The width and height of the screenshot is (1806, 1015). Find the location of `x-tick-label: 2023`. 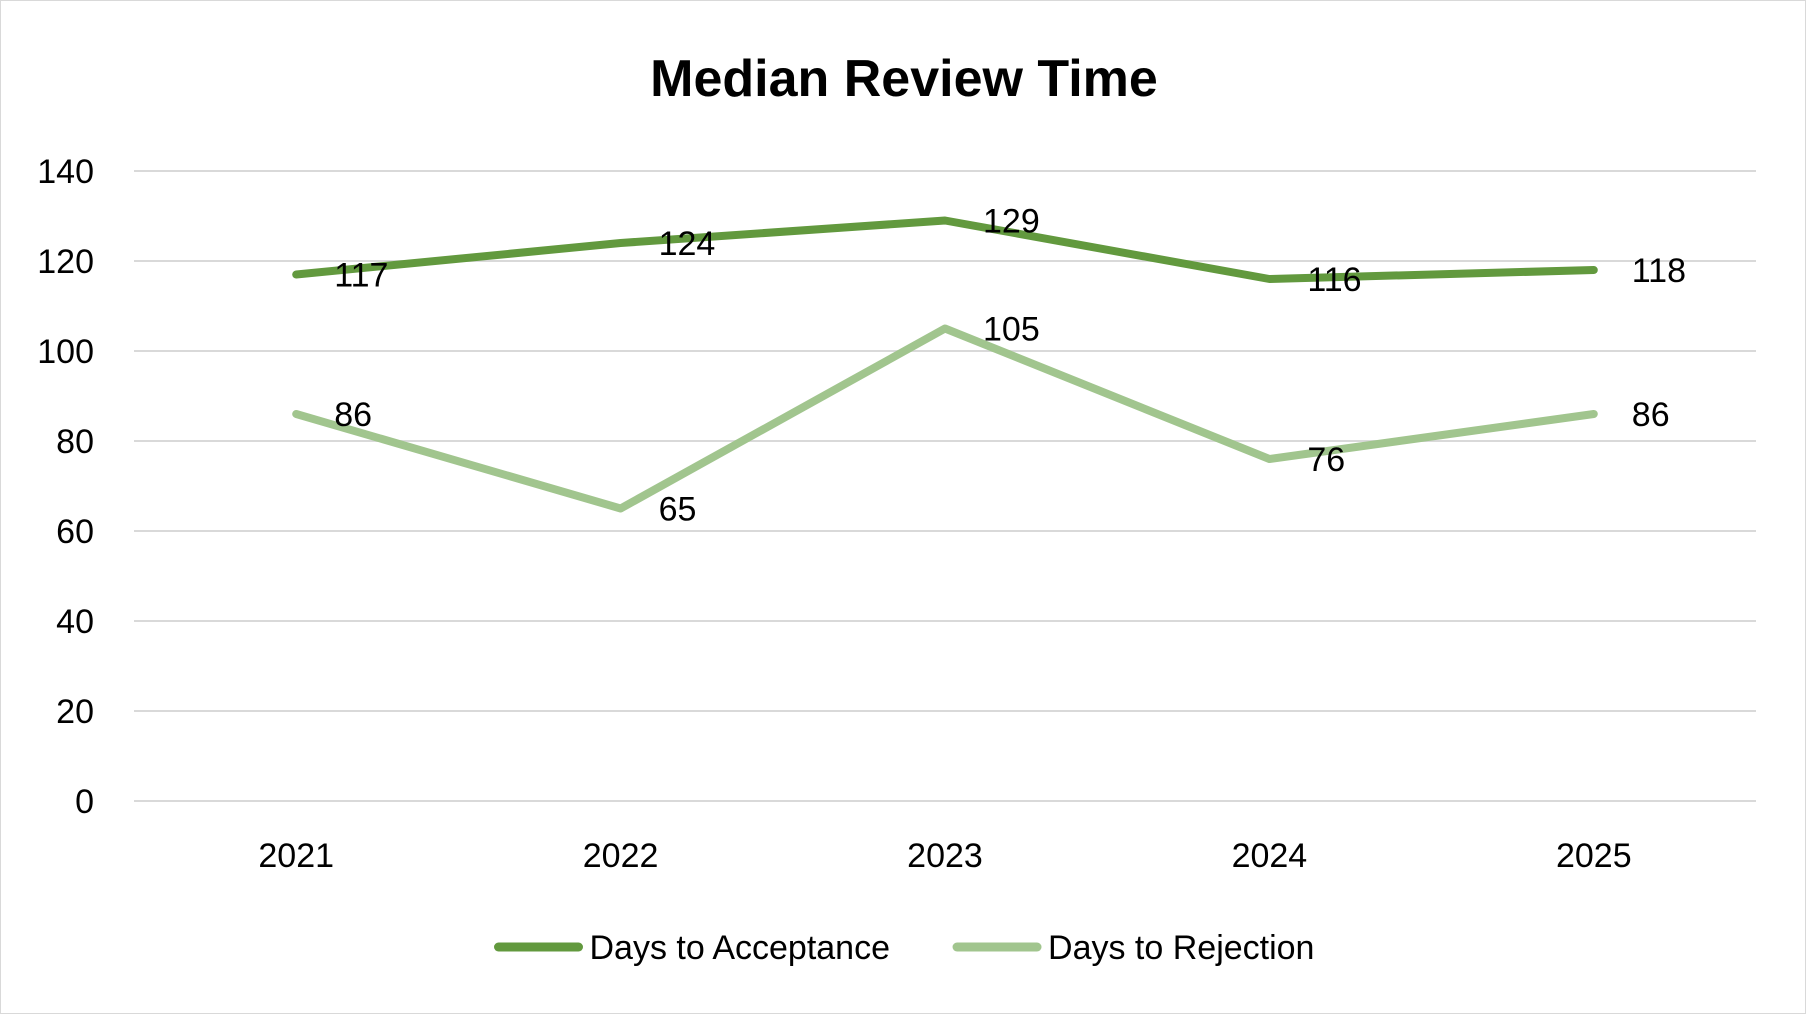

x-tick-label: 2023 is located at coordinates (945, 856).